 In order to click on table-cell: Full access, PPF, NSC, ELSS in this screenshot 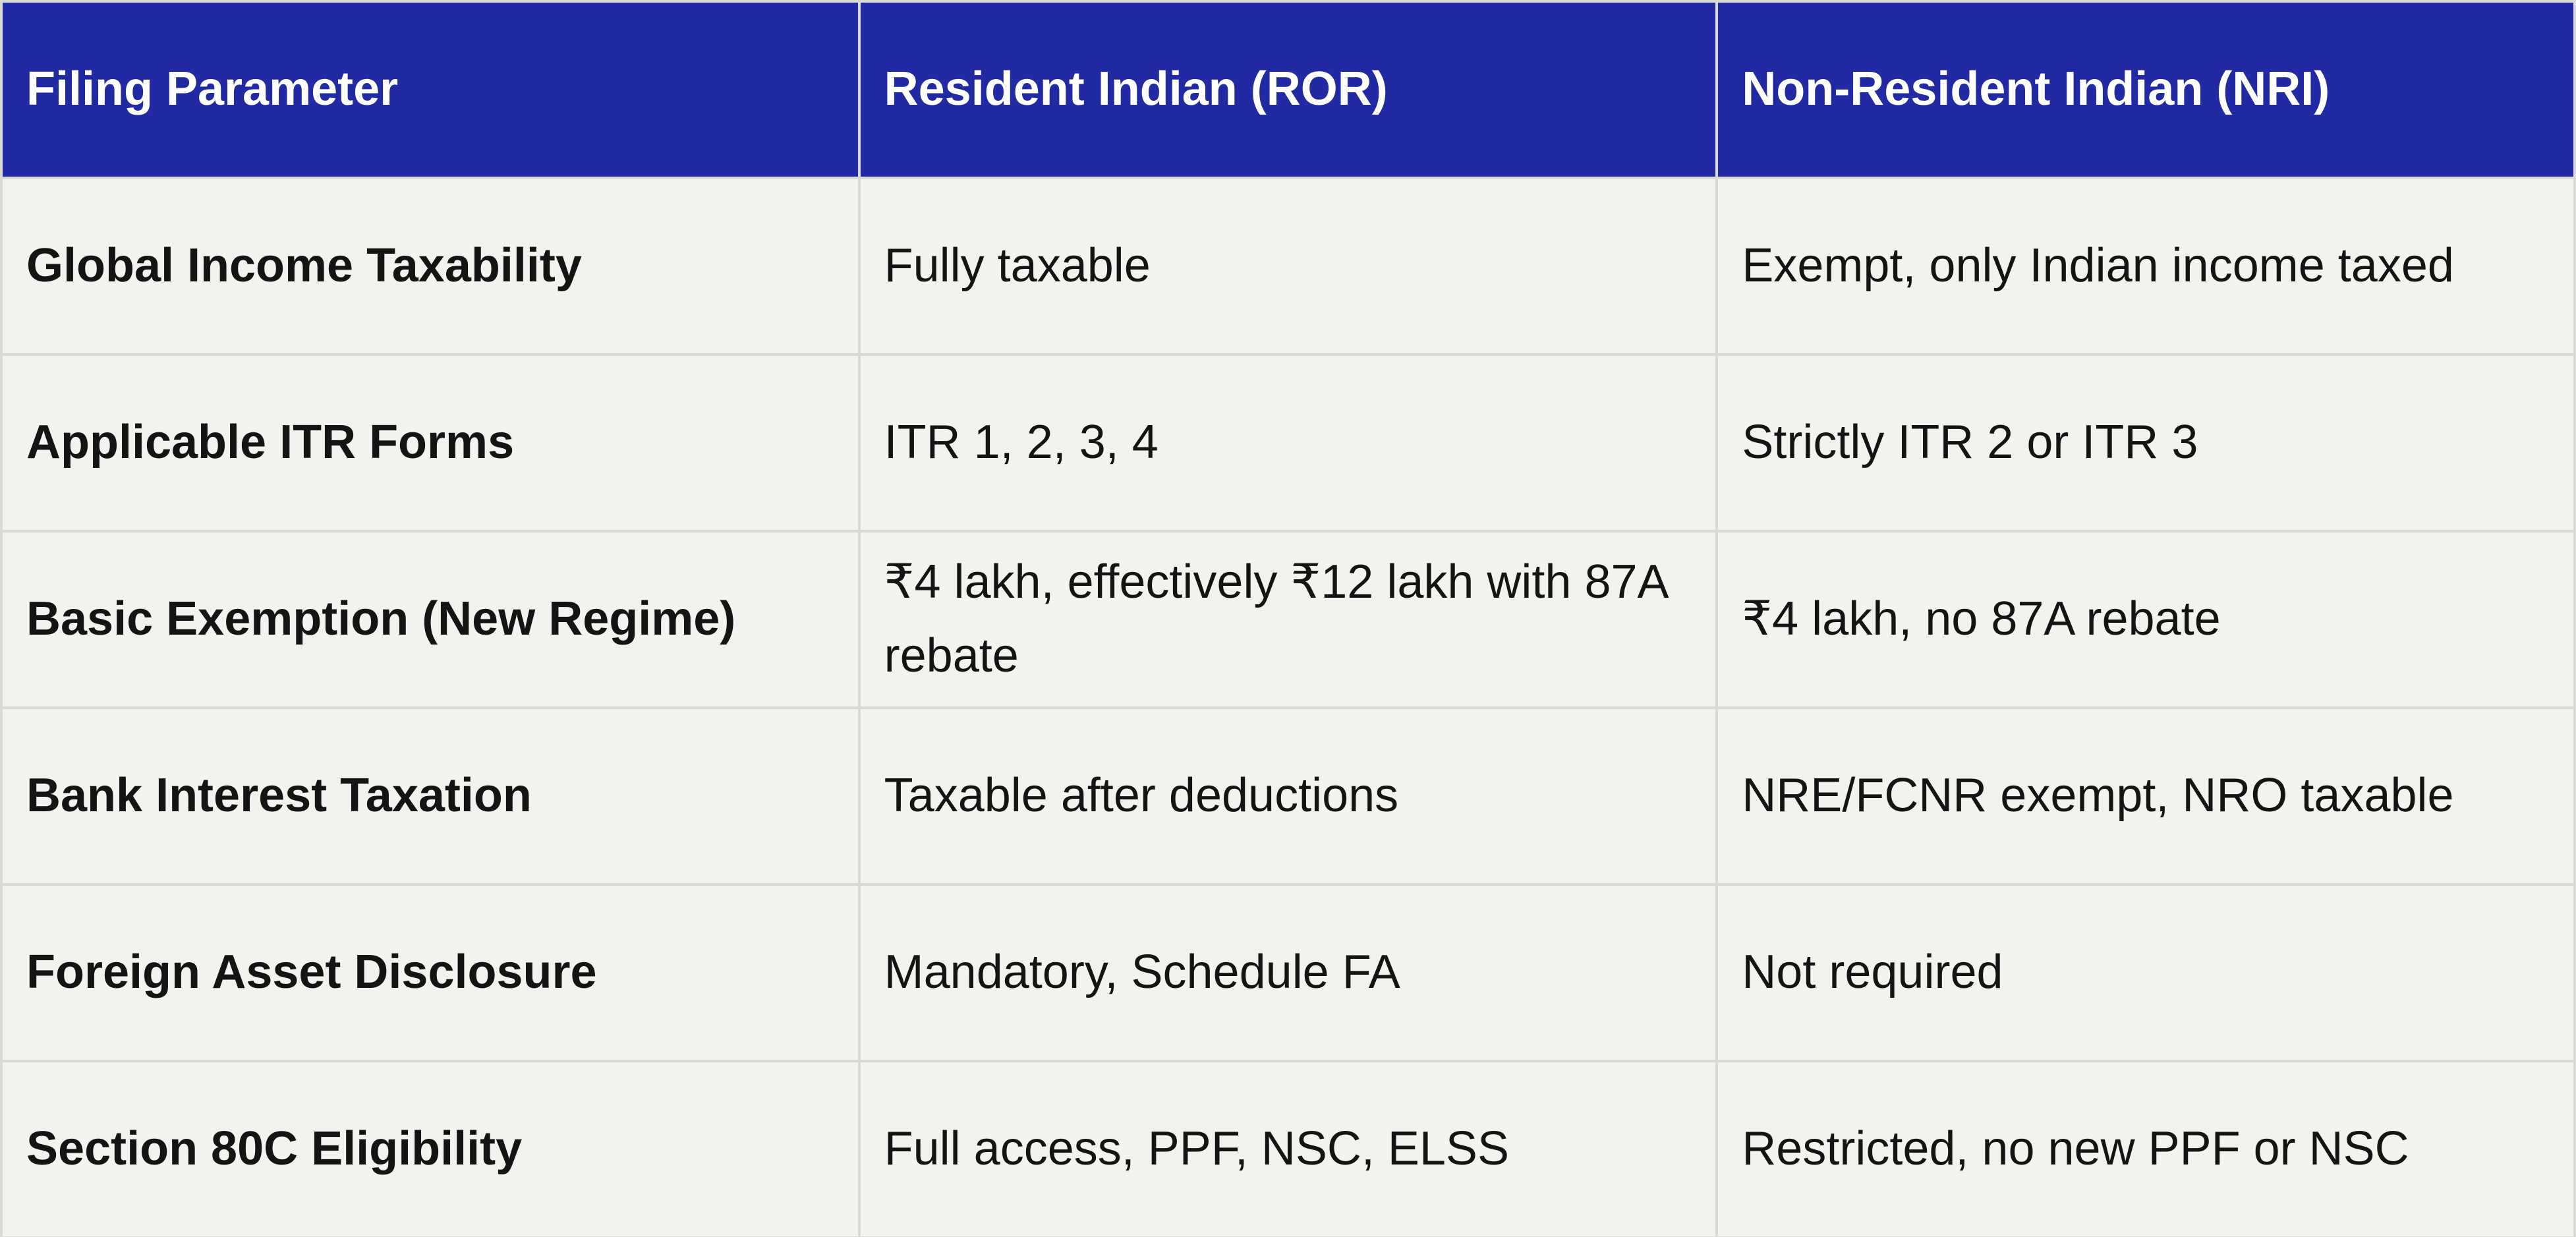, I will do `click(1288, 1148)`.